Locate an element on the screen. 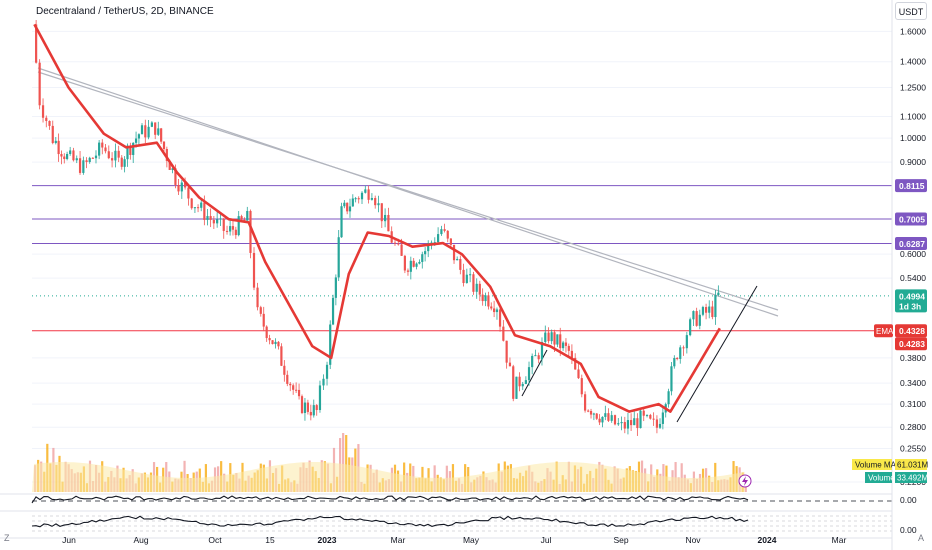 The height and width of the screenshot is (550, 932). ema-name-label: EMA is located at coordinates (885, 331).